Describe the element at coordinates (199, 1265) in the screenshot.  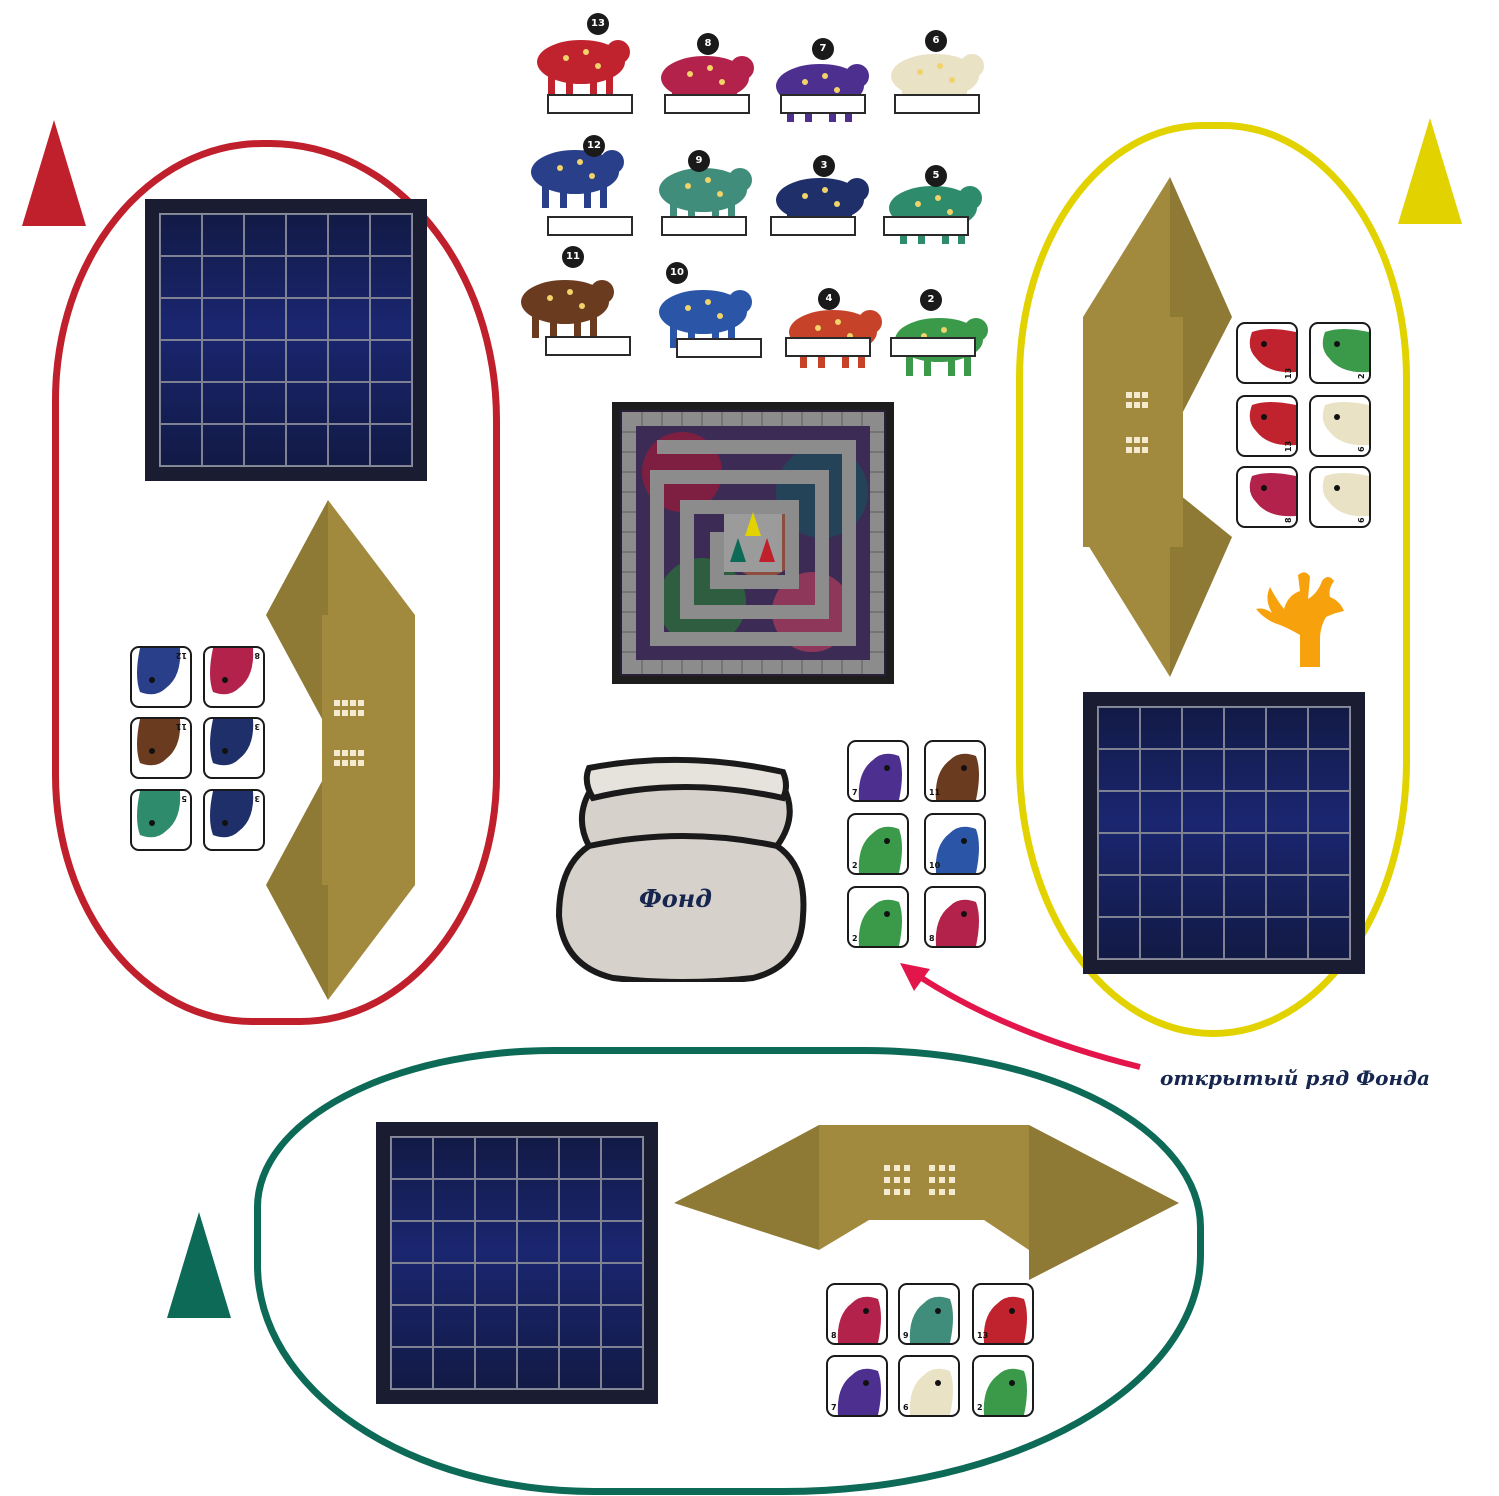
I see `green-cone-pawn-icon` at that location.